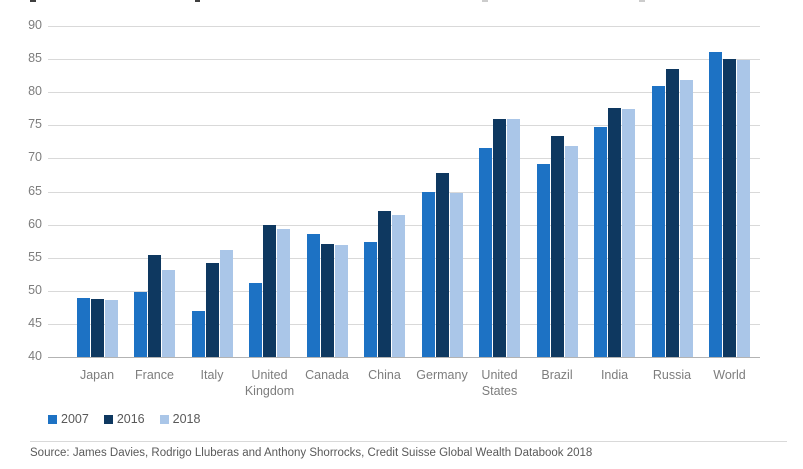  I want to click on legend-item-2016: 2016, so click(124, 419).